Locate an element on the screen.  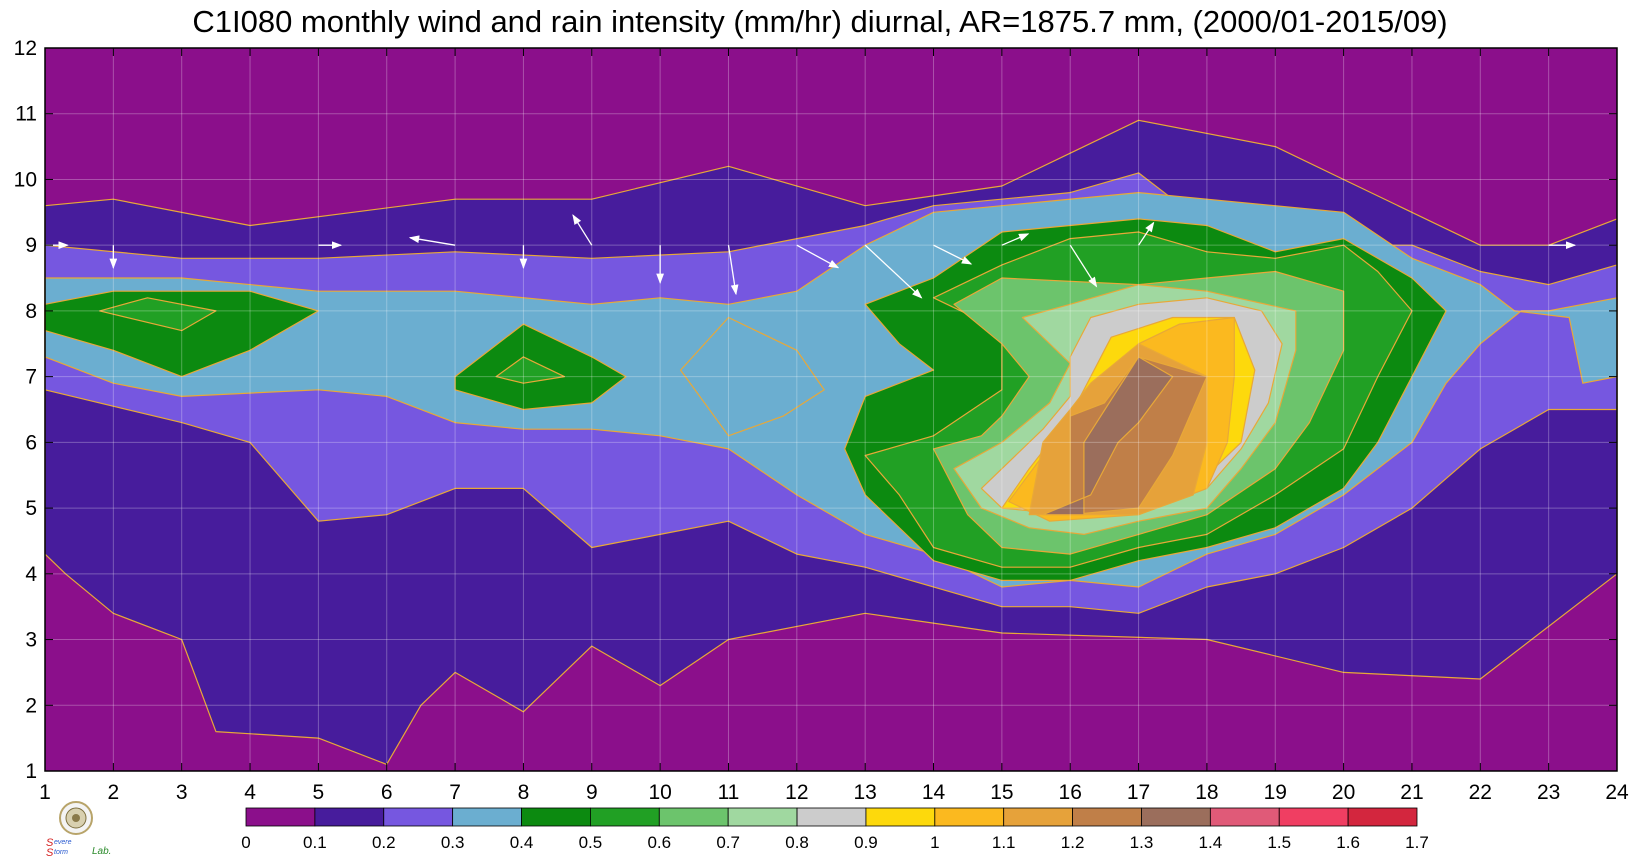
colorbar-label: 0 is located at coordinates (245, 842).